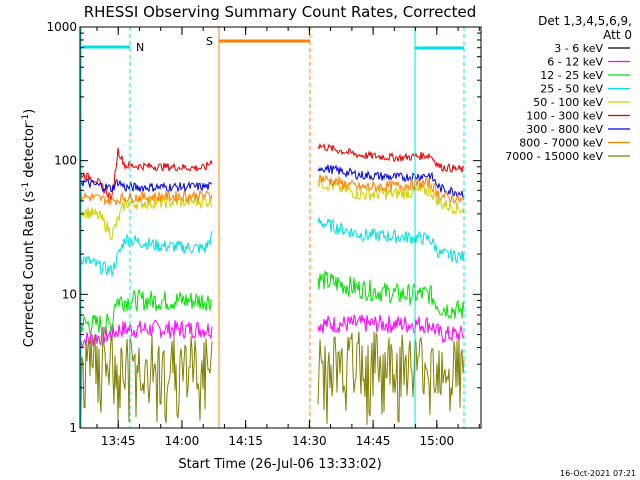 The width and height of the screenshot is (640, 480). What do you see at coordinates (561, 143) in the screenshot?
I see `legend-label-8: 800 - 7000 keV` at bounding box center [561, 143].